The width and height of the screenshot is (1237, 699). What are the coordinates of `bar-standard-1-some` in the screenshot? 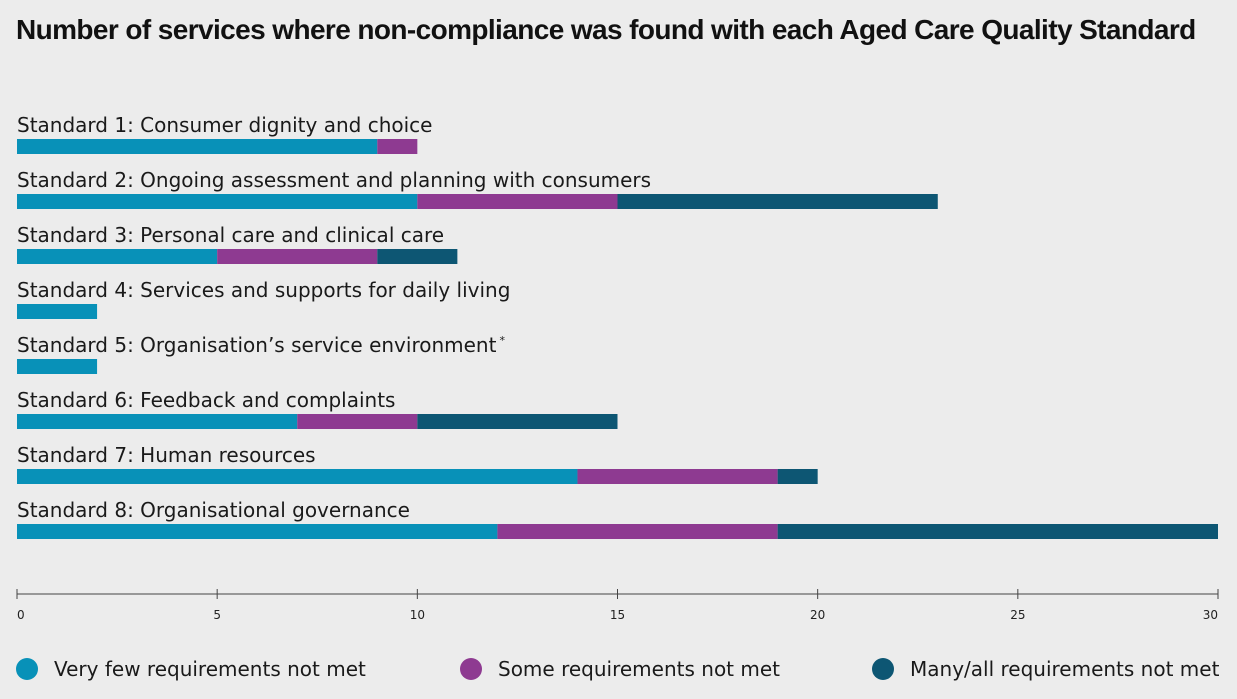 It's located at (397, 146).